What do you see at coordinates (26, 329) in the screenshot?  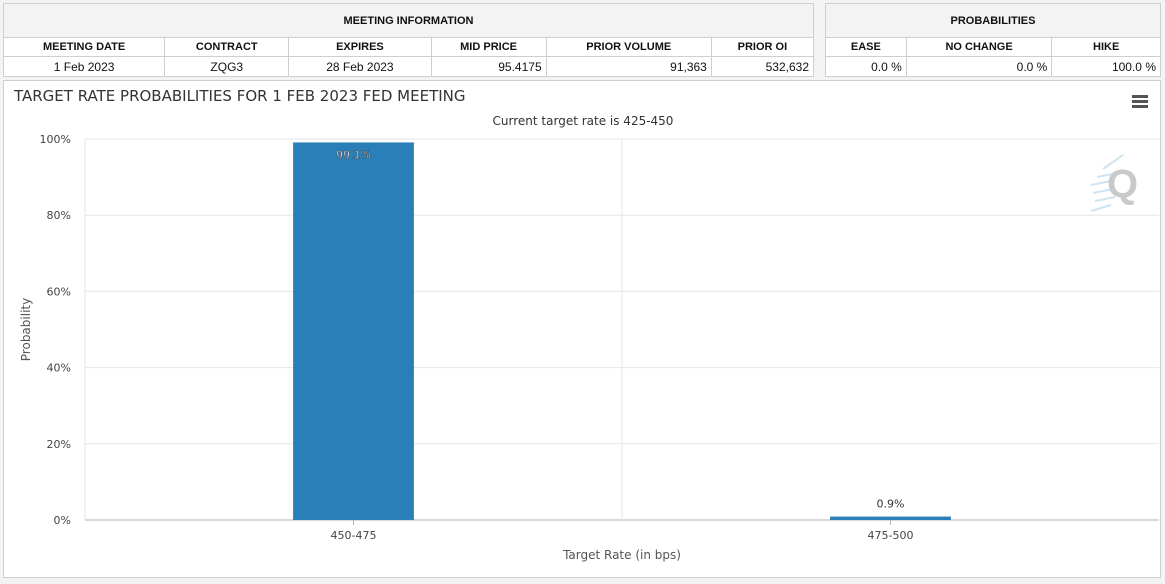 I see `y-axis-title: Probability` at bounding box center [26, 329].